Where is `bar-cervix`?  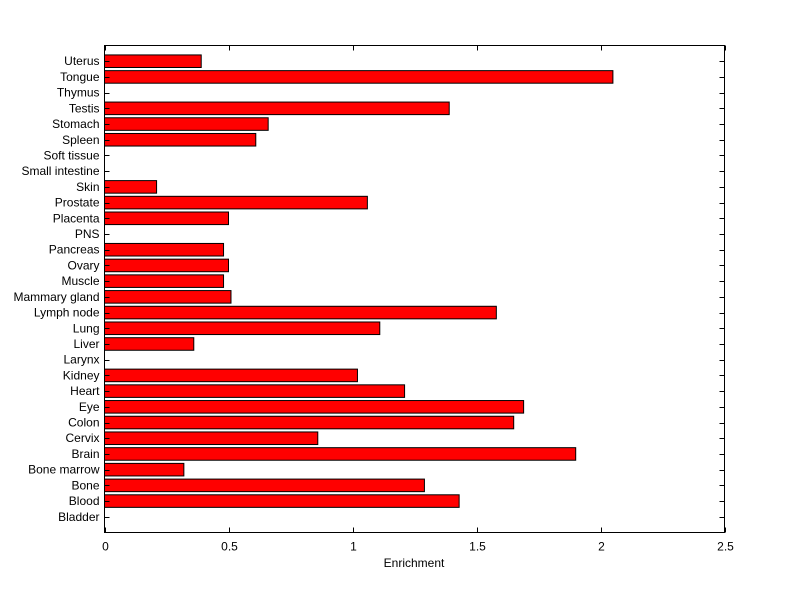
bar-cervix is located at coordinates (211, 438).